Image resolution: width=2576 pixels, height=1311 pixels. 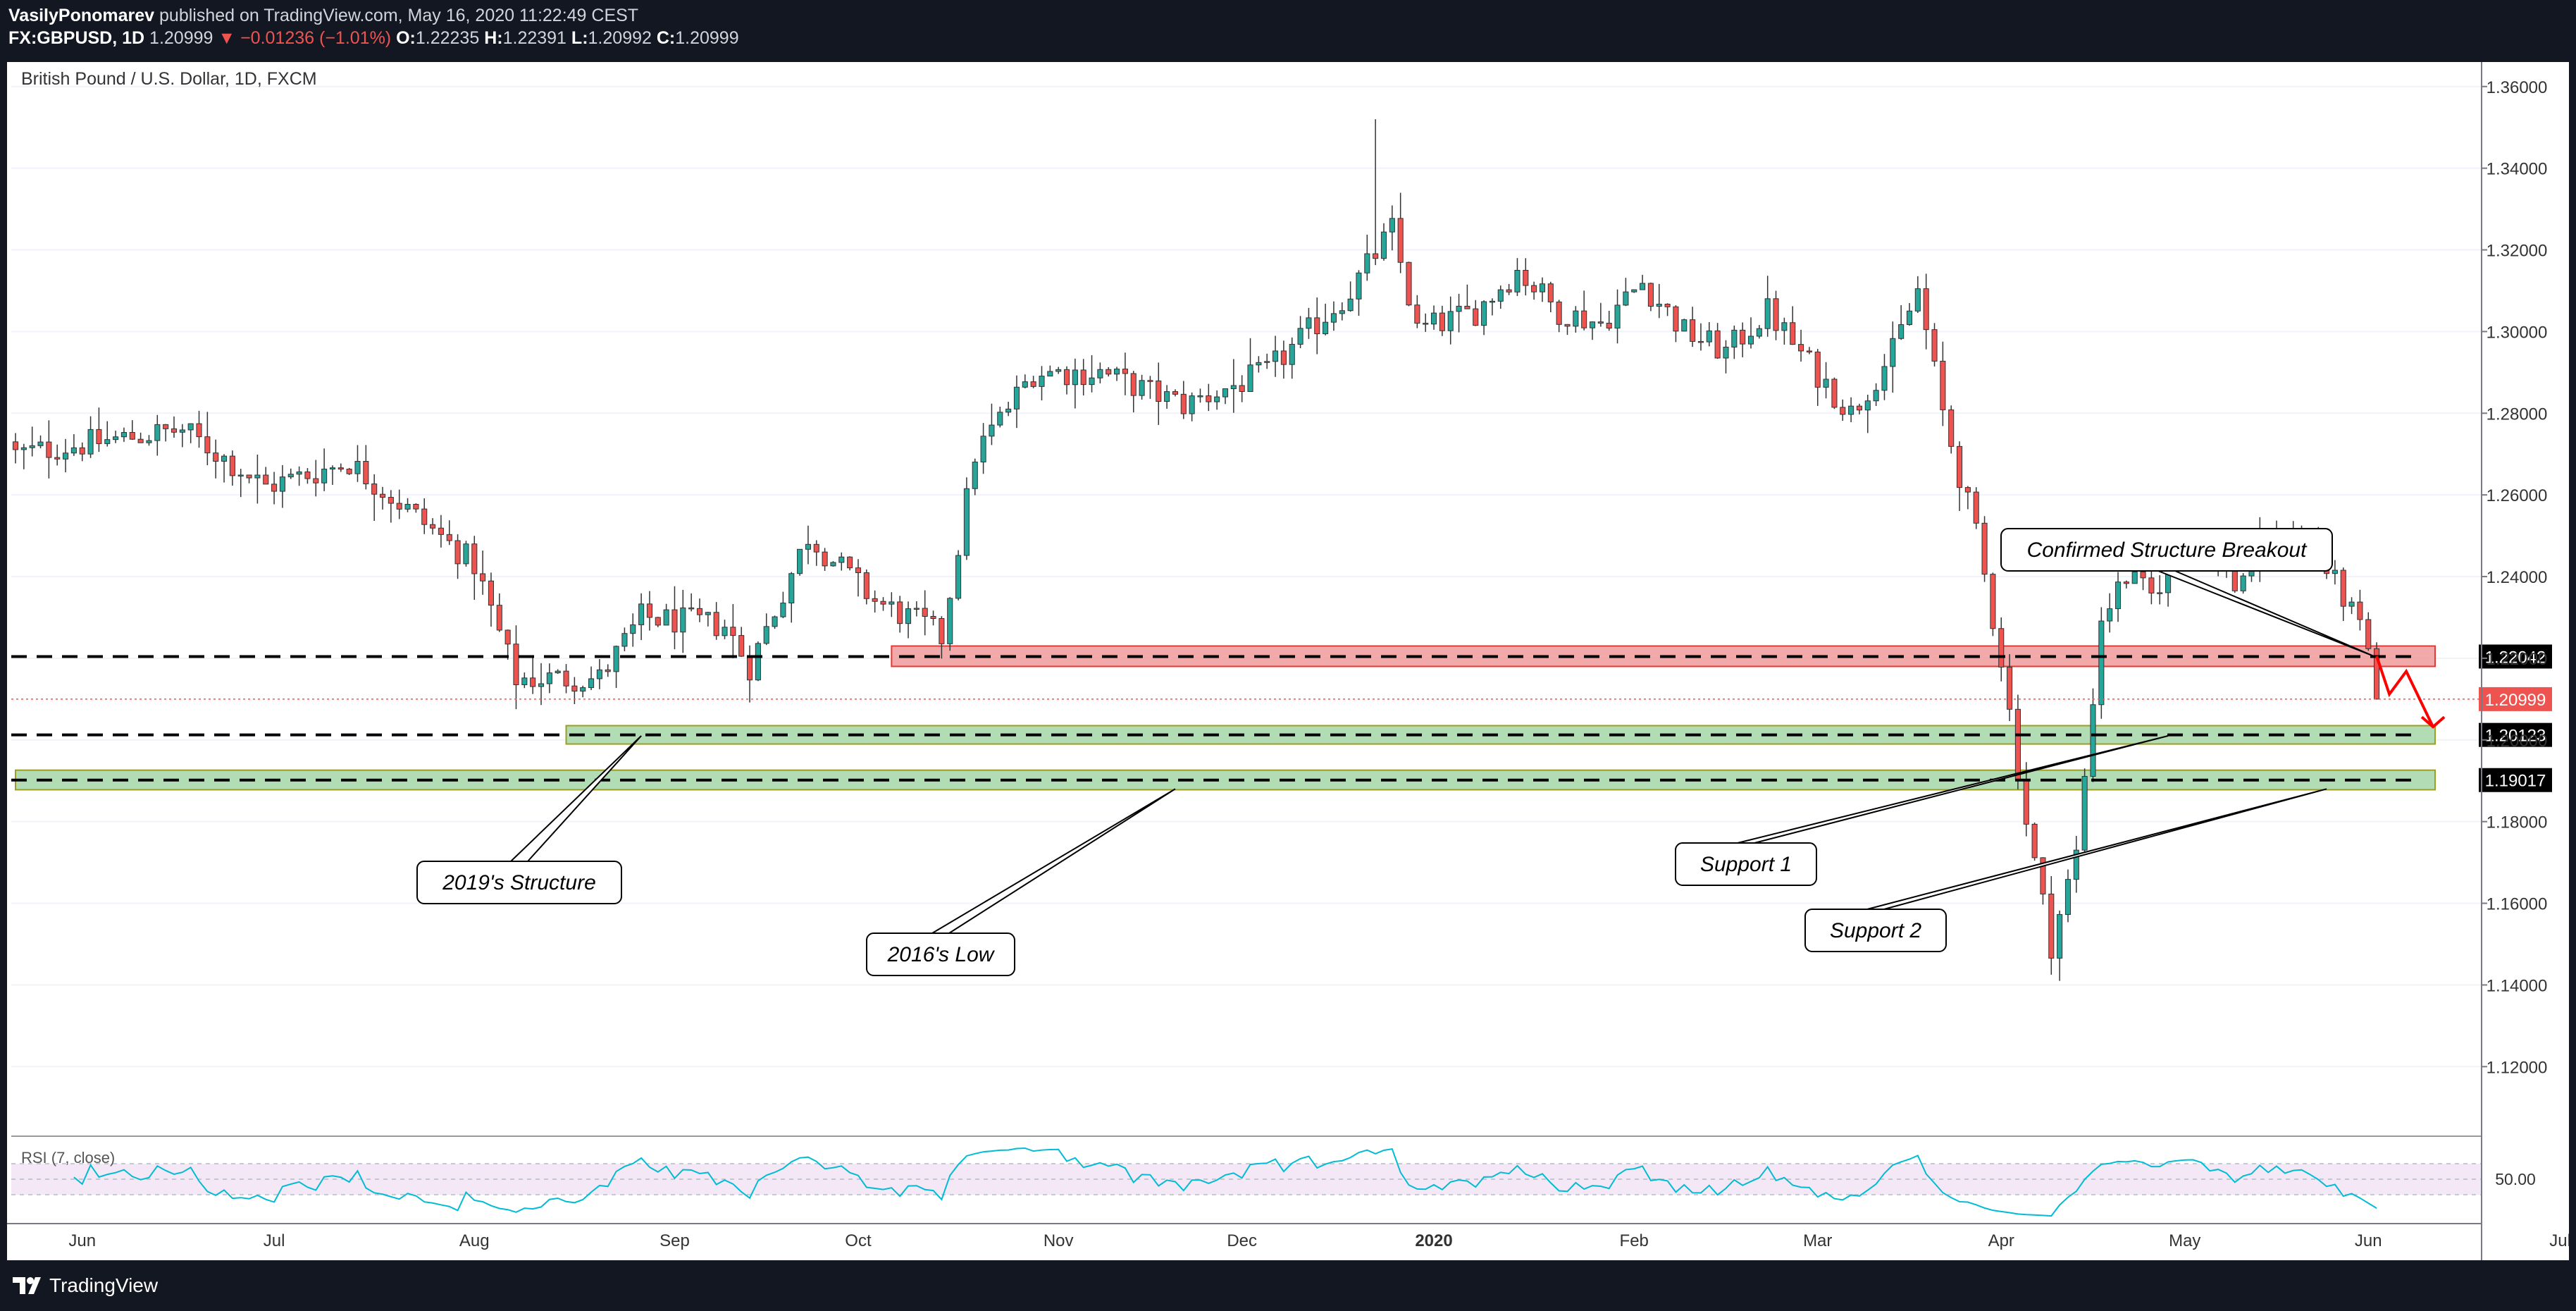 What do you see at coordinates (104, 1285) in the screenshot?
I see `brand-name: TradingView` at bounding box center [104, 1285].